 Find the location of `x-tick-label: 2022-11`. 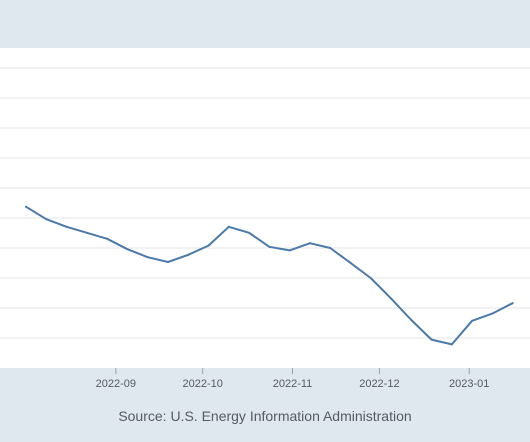

x-tick-label: 2022-11 is located at coordinates (293, 384).